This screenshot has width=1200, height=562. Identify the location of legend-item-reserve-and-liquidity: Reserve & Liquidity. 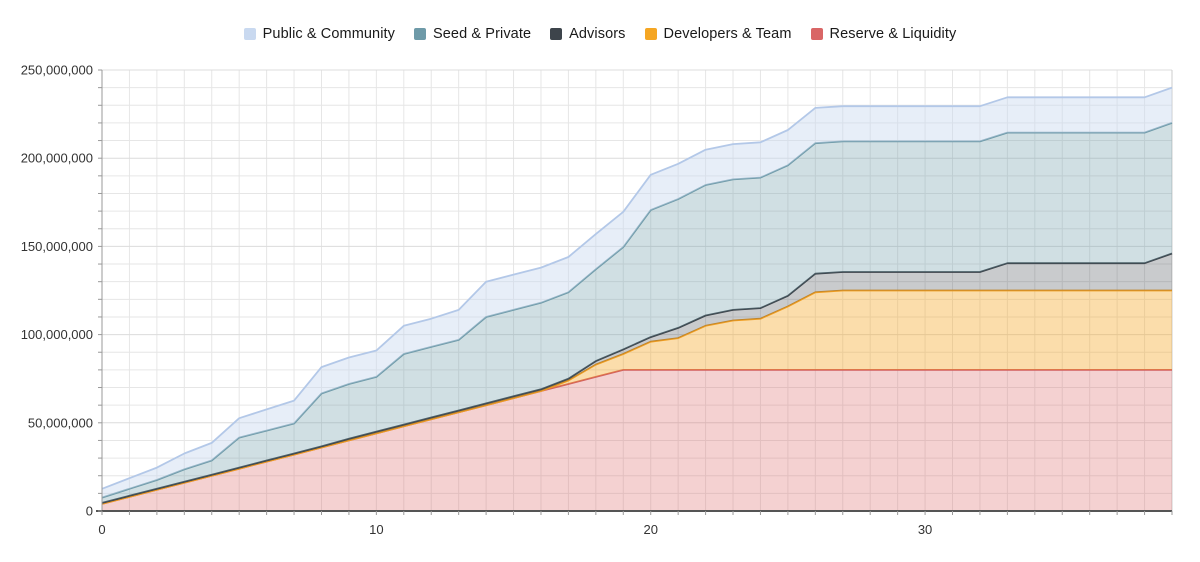
(883, 34).